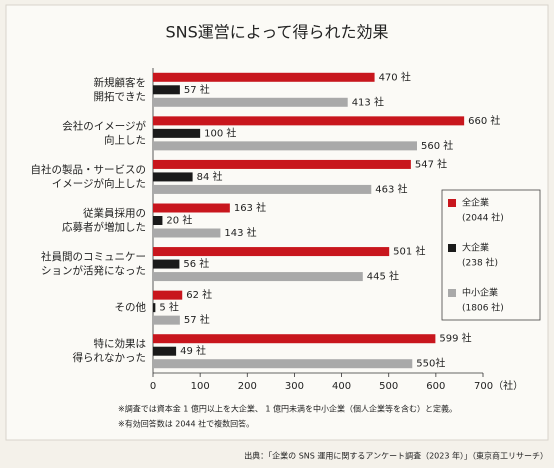  Describe the element at coordinates (200, 386) in the screenshot. I see `x-tick-label: 100` at that location.